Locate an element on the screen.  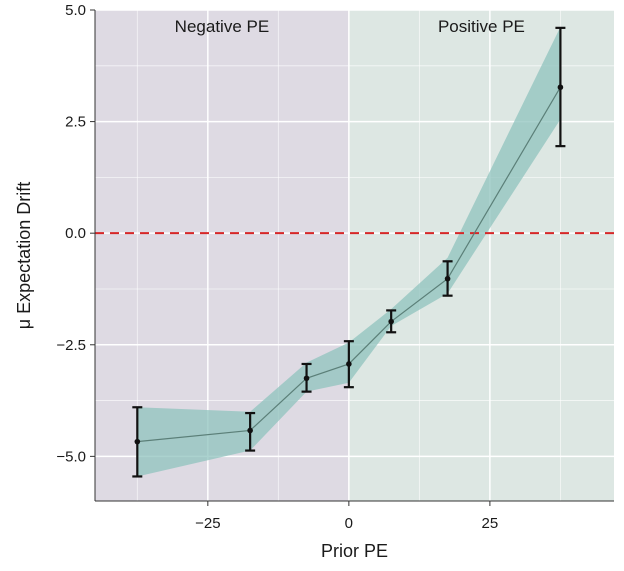
x-axis-title: Prior PE is located at coordinates (354, 551).